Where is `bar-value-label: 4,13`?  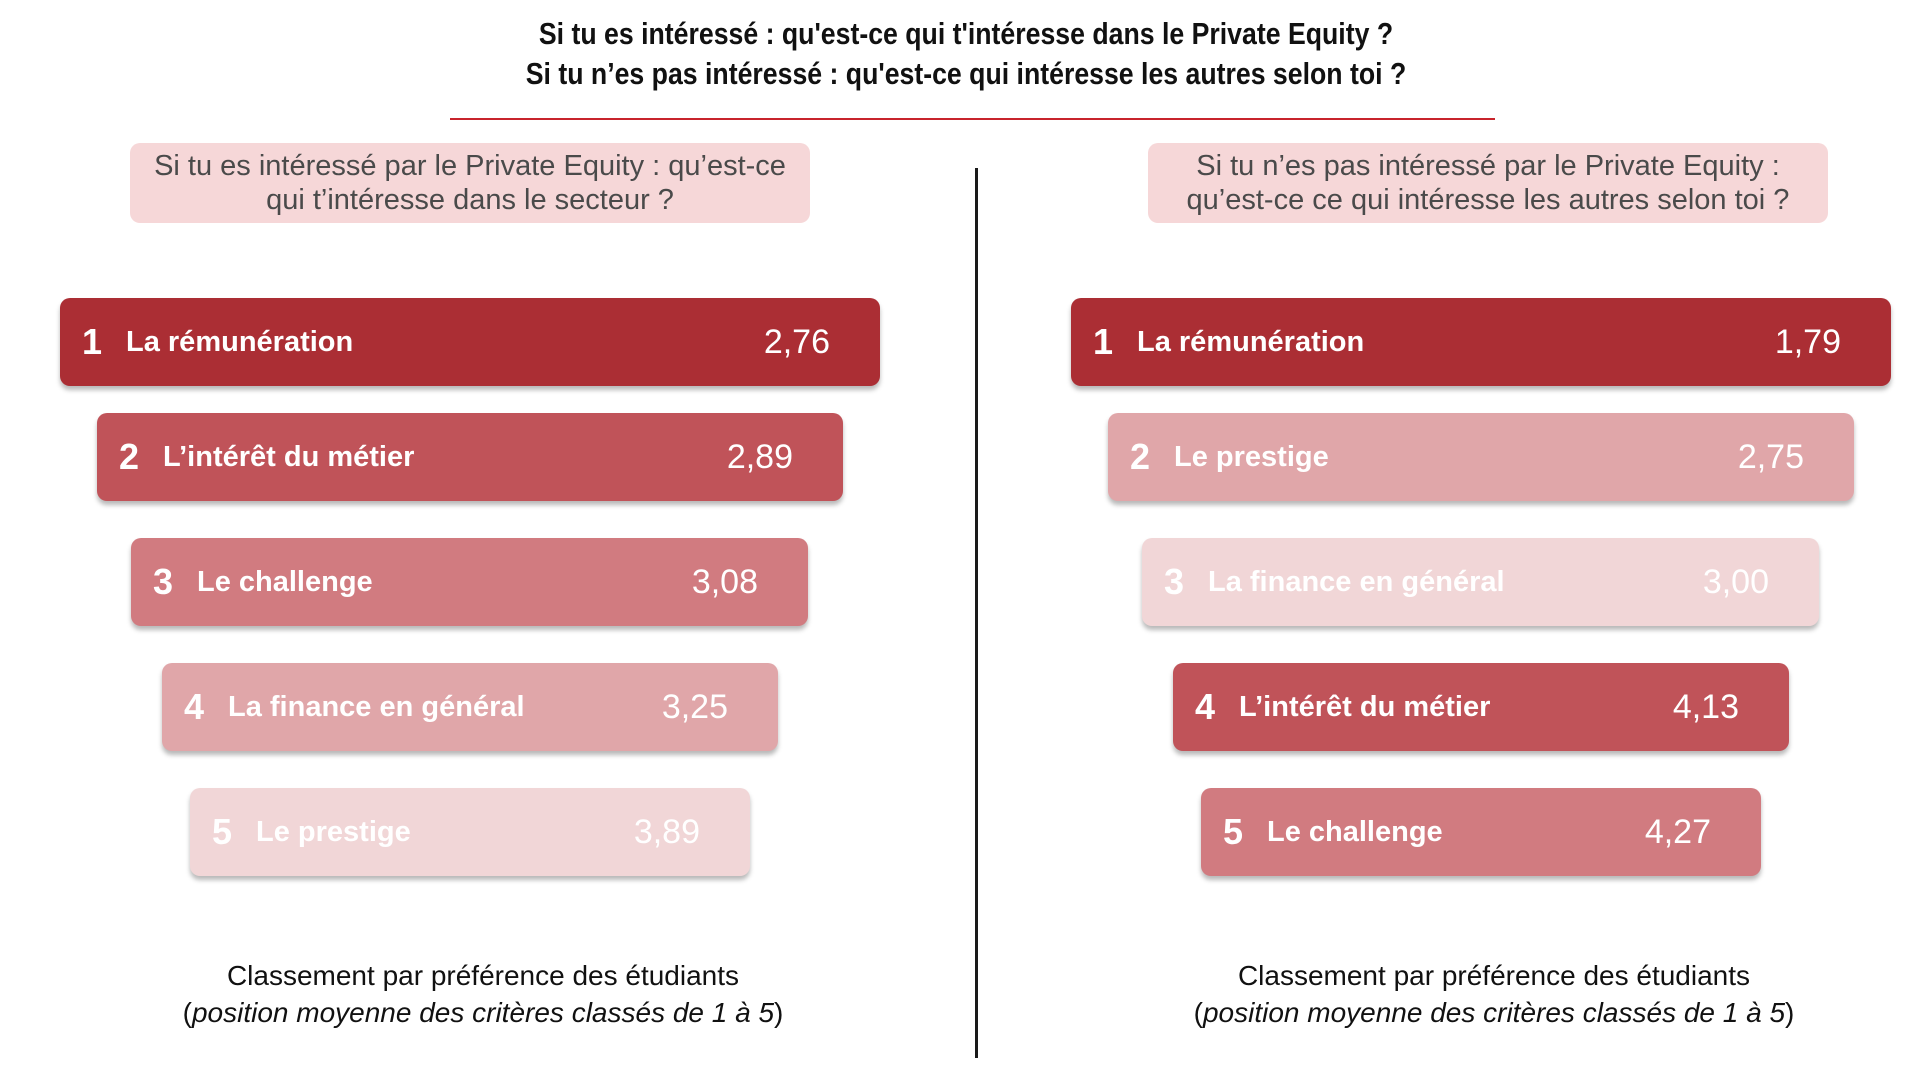 bar-value-label: 4,13 is located at coordinates (1705, 707).